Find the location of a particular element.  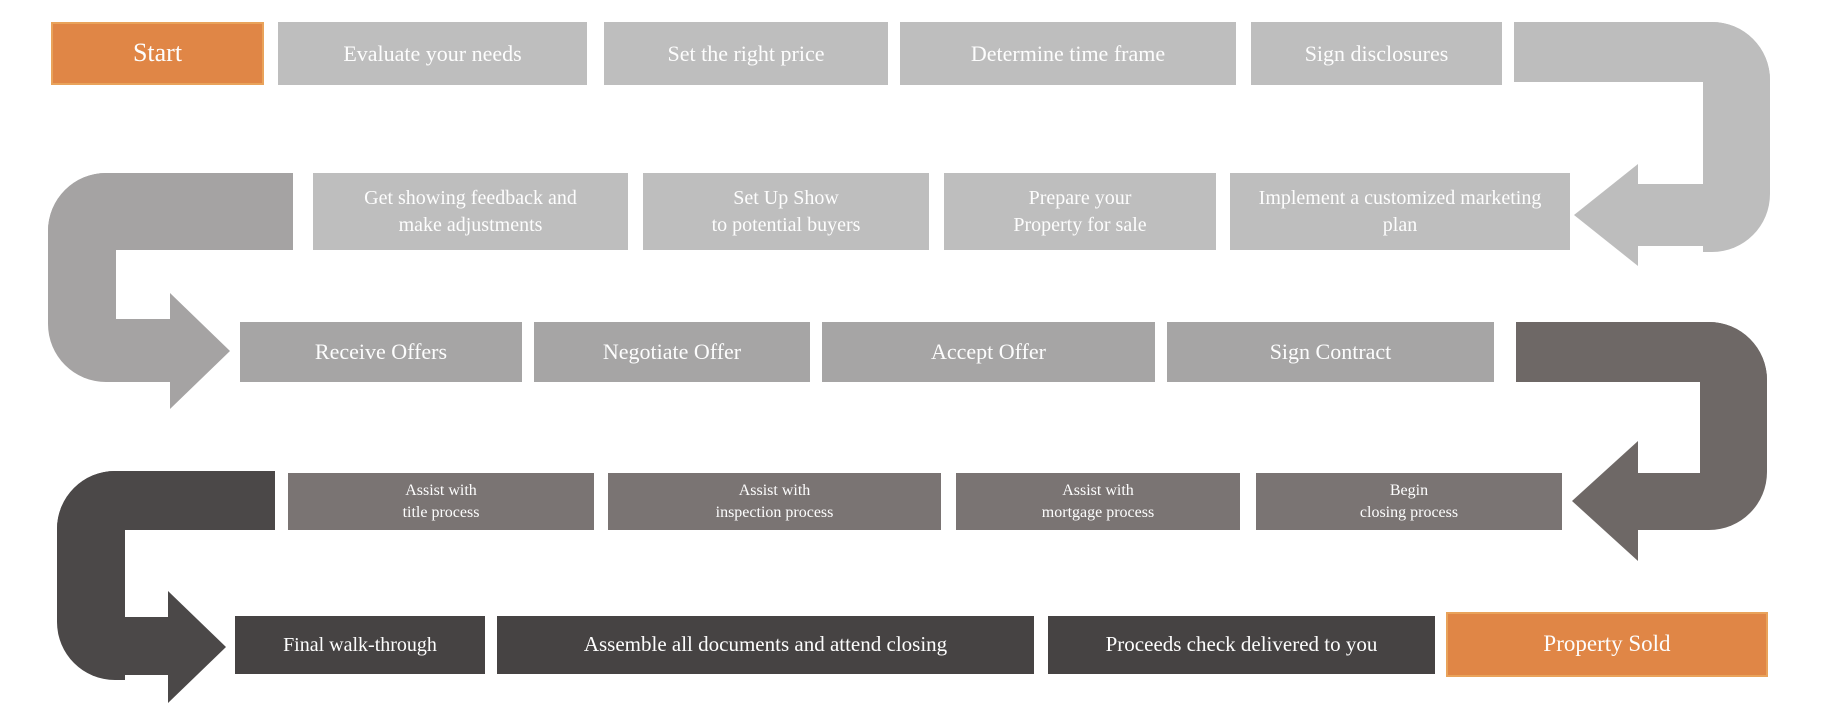

step-assist-title-process: Assist with title process is located at coordinates (441, 501).